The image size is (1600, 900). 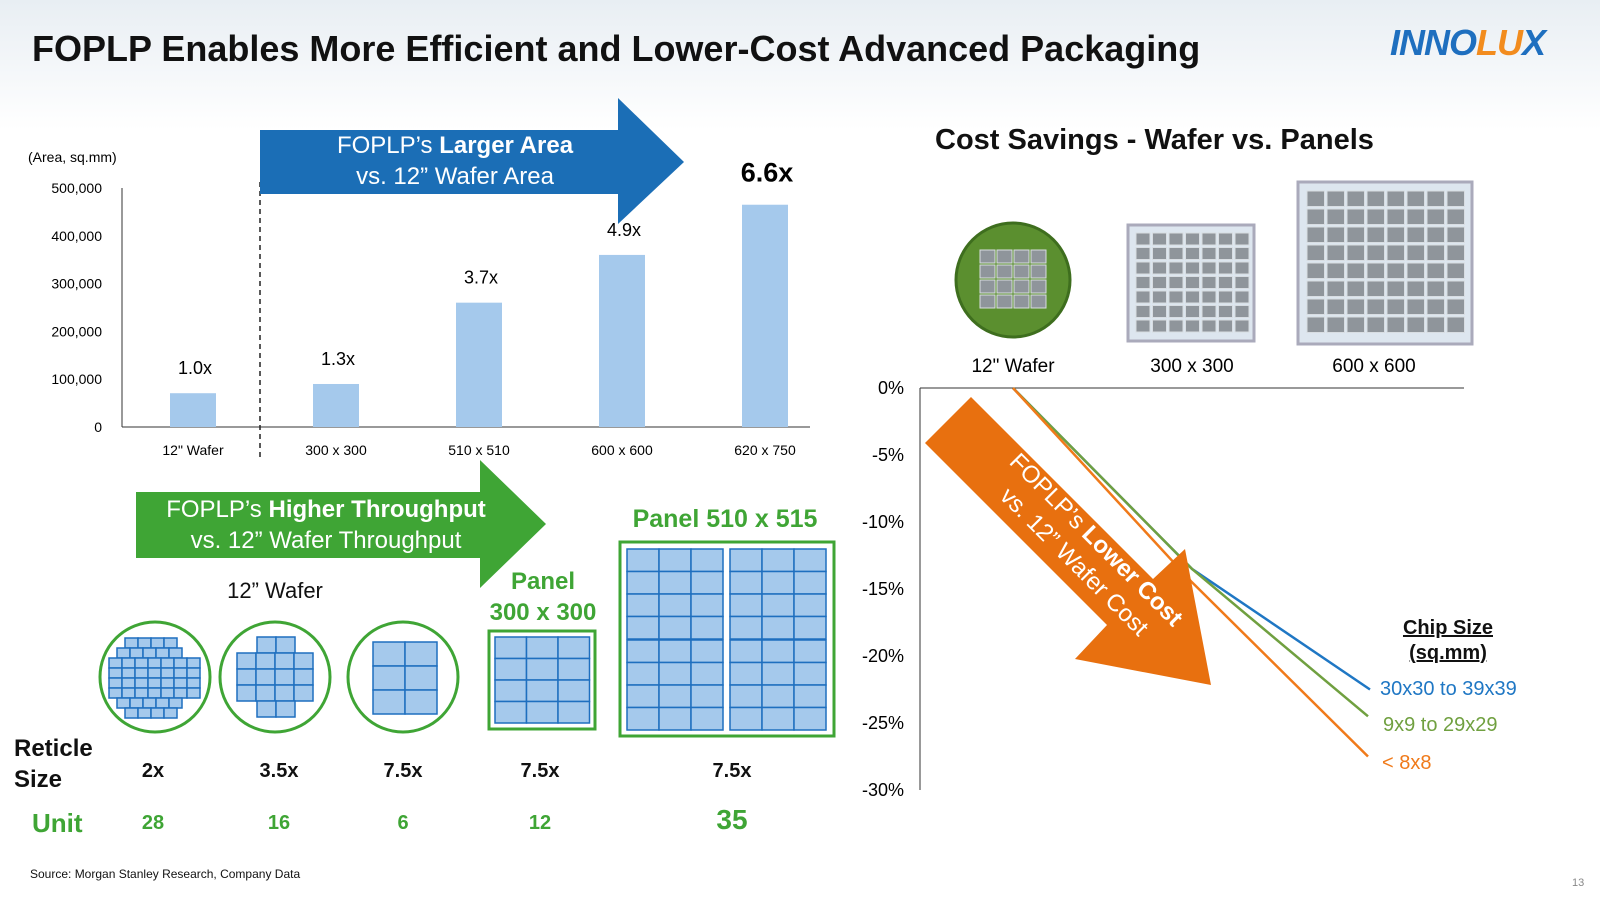 I want to click on cost-series-line, so click(x=1190, y=552).